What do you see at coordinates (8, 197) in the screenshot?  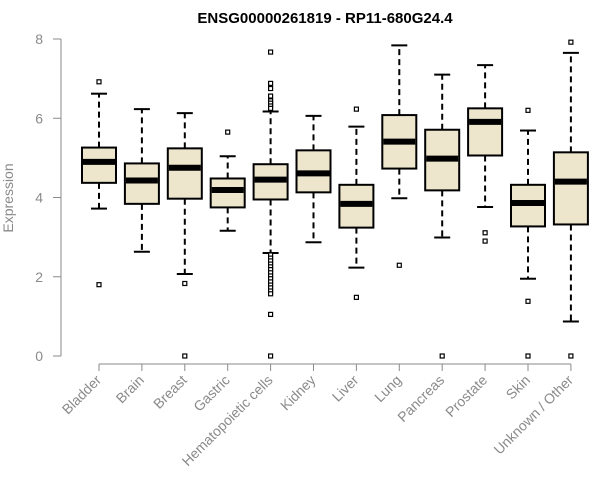 I see `y-axis-label: Expression` at bounding box center [8, 197].